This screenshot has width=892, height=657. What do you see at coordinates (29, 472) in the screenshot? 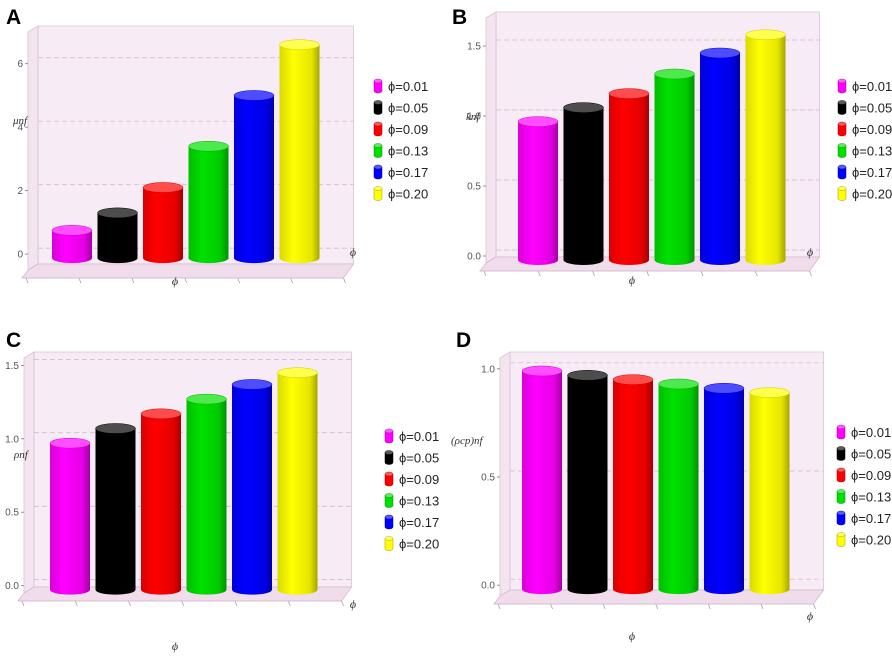
I see `plot-side-wall` at bounding box center [29, 472].